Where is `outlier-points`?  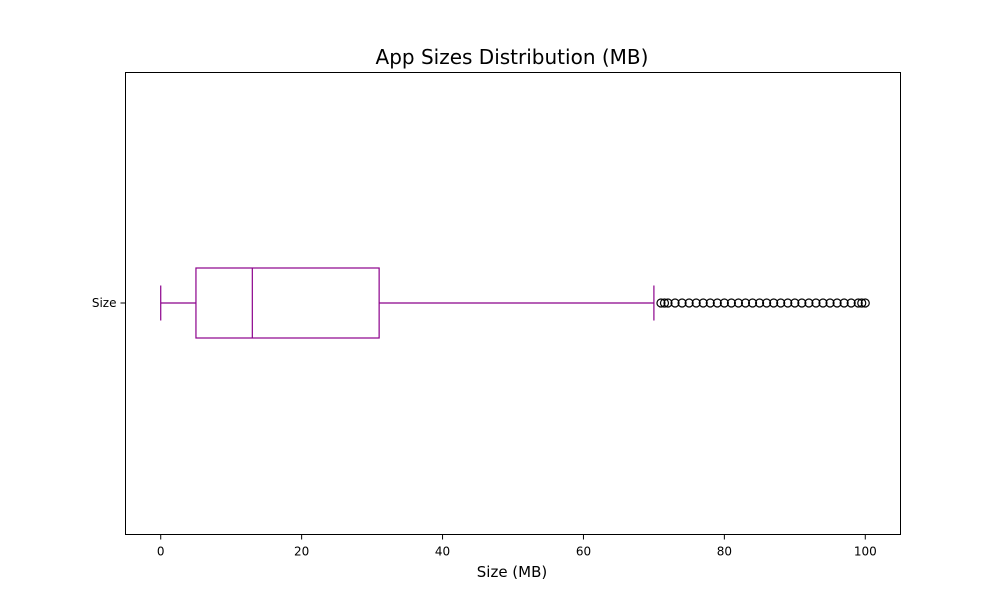
outlier-points is located at coordinates (763, 303).